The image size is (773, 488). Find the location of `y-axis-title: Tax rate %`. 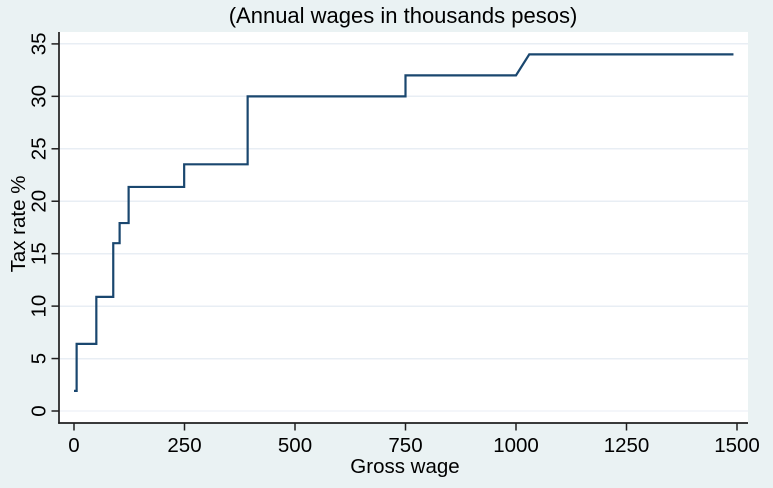

y-axis-title: Tax rate % is located at coordinates (18, 224).